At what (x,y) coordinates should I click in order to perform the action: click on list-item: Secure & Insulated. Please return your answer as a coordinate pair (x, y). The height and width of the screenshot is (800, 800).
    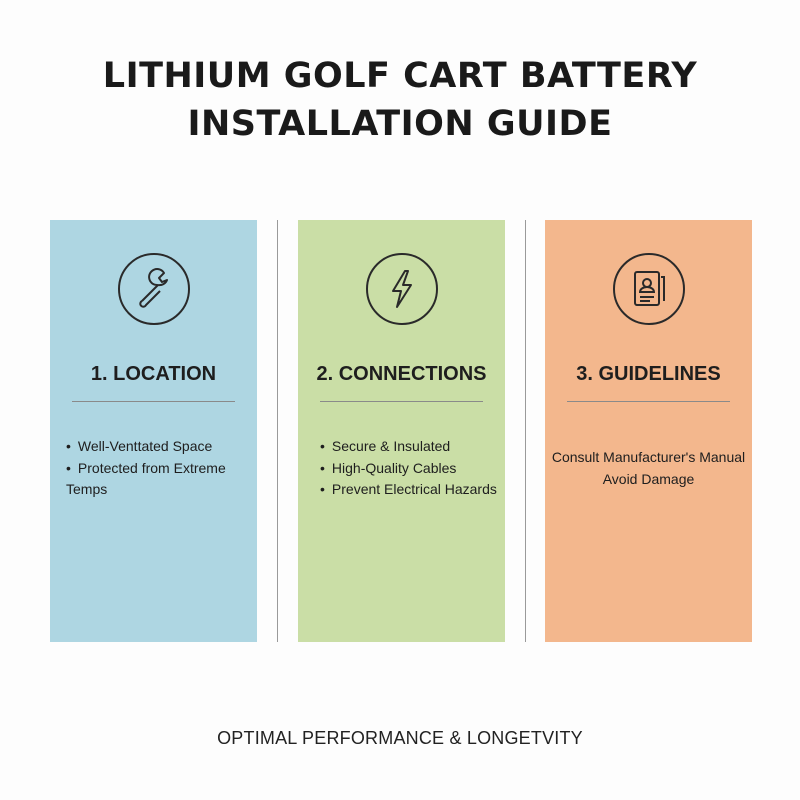
    Looking at the image, I should click on (408, 447).